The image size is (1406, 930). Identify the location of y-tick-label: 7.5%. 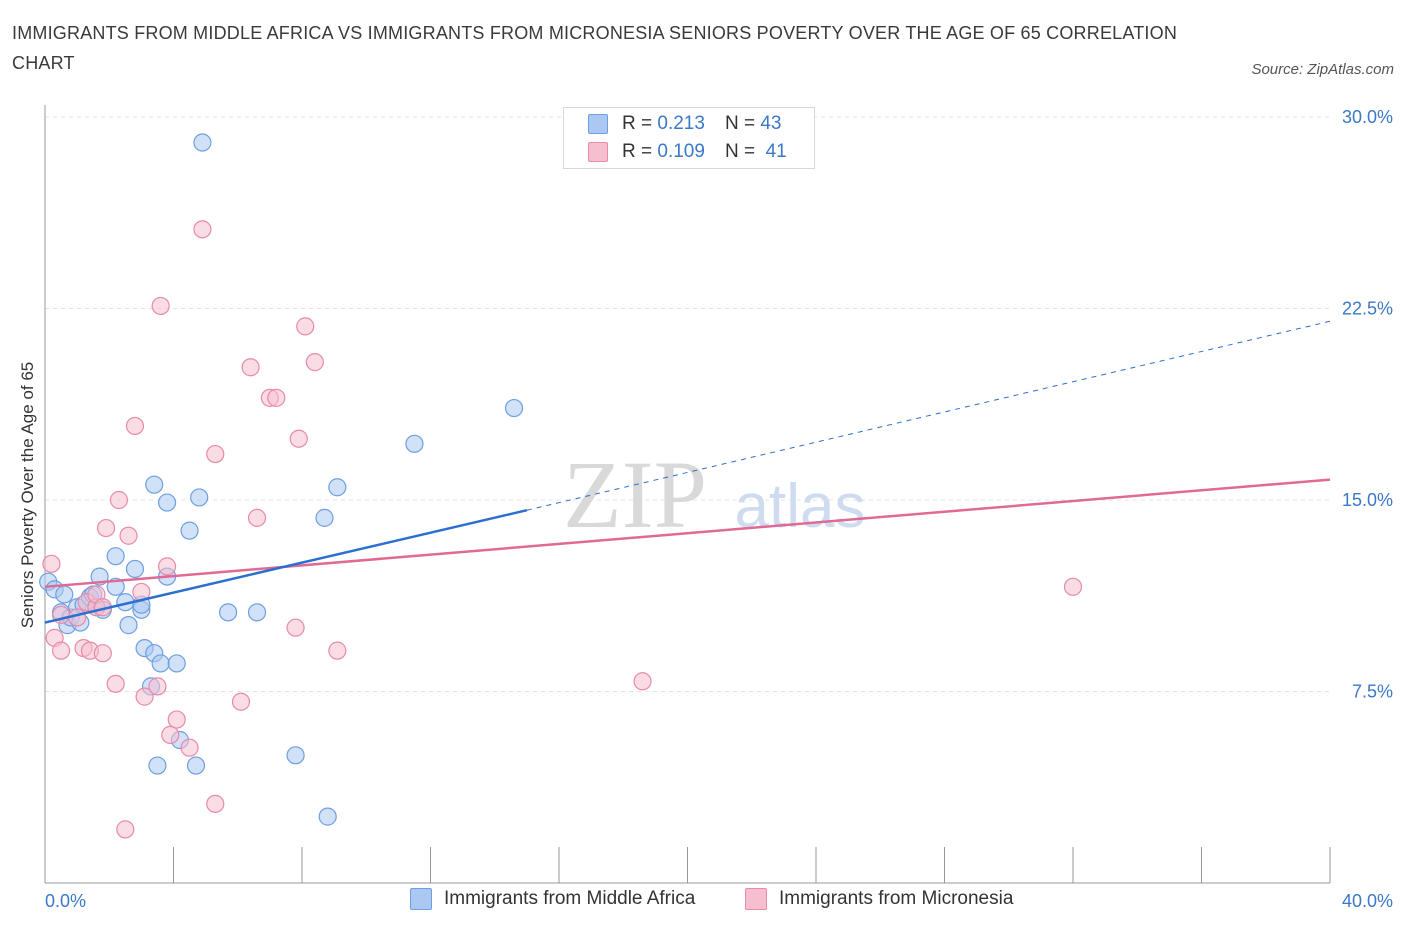
(1372, 692).